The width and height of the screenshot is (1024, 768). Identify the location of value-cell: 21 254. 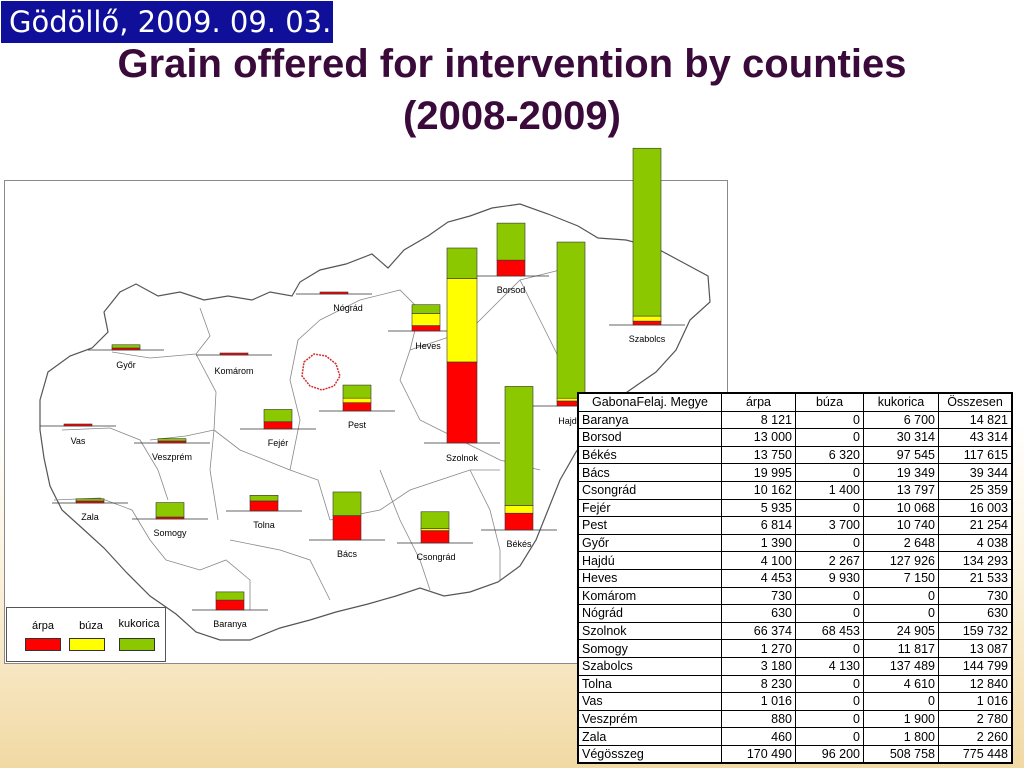
(975, 525).